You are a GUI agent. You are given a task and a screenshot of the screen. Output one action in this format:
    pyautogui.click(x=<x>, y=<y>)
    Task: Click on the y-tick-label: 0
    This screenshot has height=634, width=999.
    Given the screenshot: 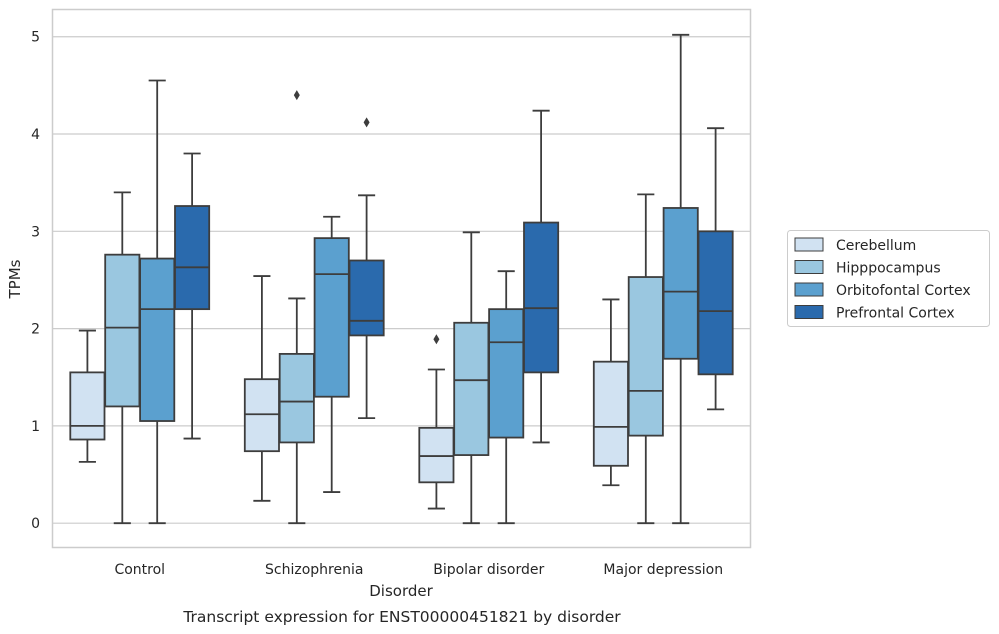 What is the action you would take?
    pyautogui.click(x=35, y=524)
    